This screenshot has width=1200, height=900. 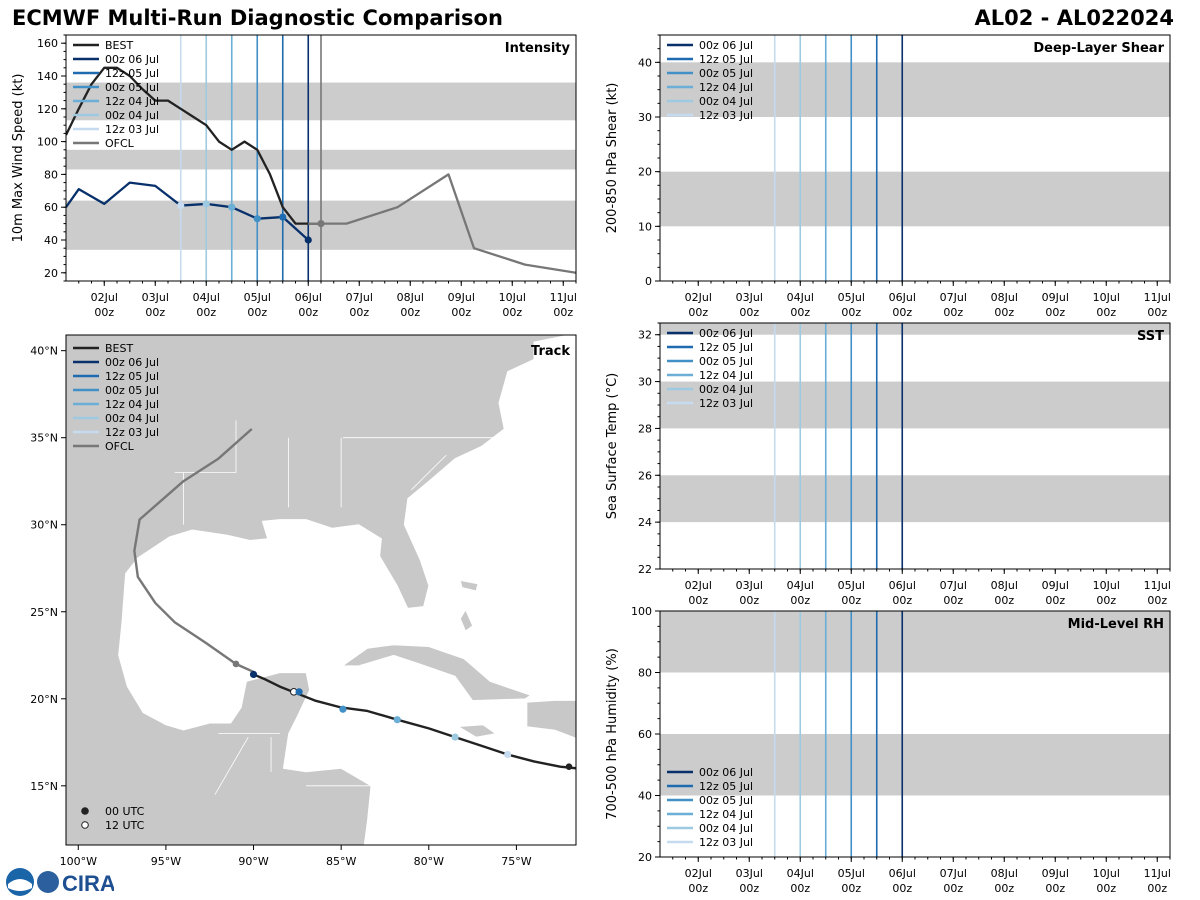 I want to click on marker-legend-label: 12 UTC, so click(x=125, y=825).